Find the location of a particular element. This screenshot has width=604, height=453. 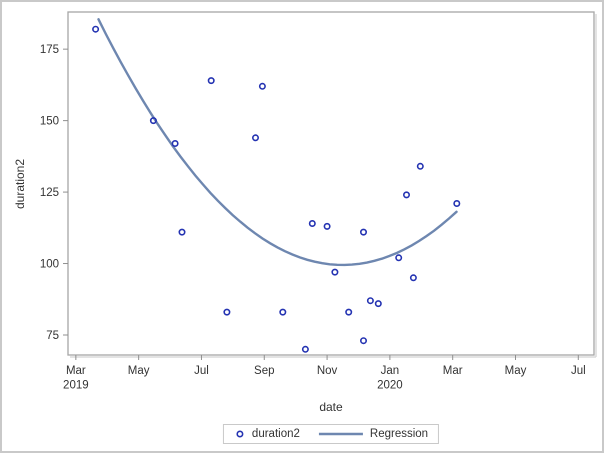

x-tick-label: 2019 is located at coordinates (76, 386).